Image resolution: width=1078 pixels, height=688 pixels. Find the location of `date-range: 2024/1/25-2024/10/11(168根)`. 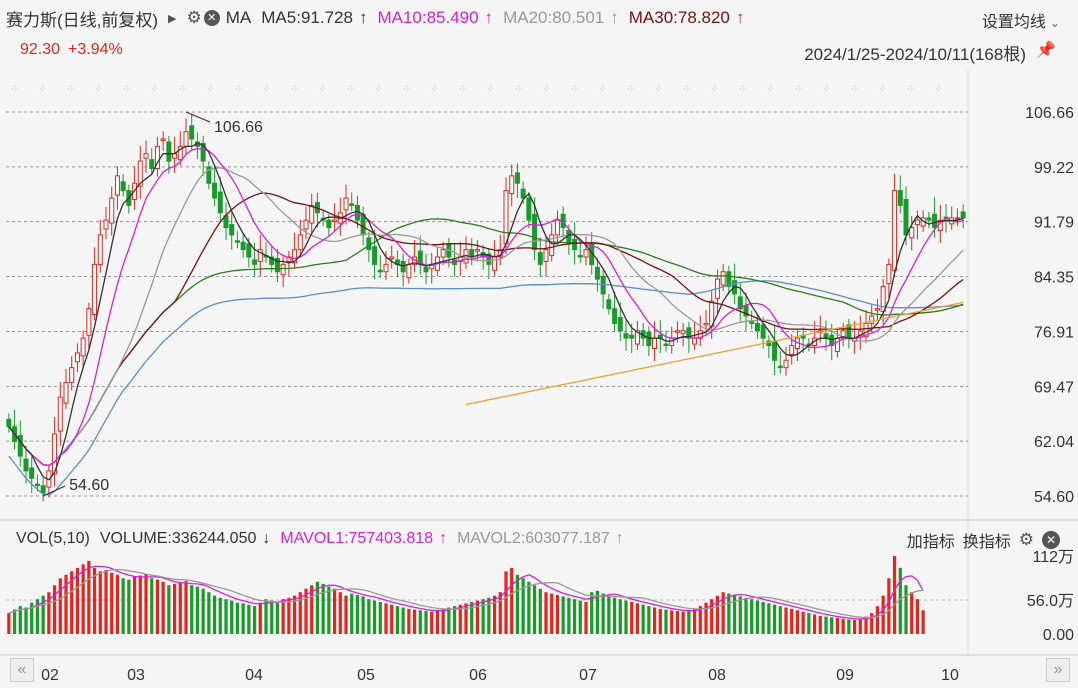

date-range: 2024/1/25-2024/10/11(168根) is located at coordinates (915, 54).